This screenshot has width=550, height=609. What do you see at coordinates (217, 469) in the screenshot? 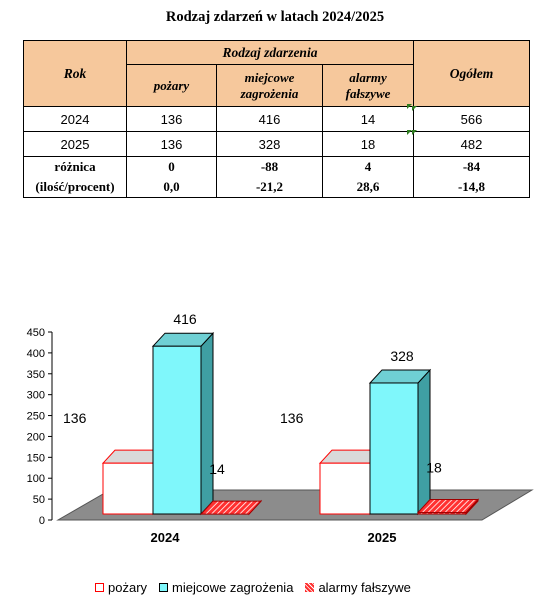
I see `data-label: 14` at bounding box center [217, 469].